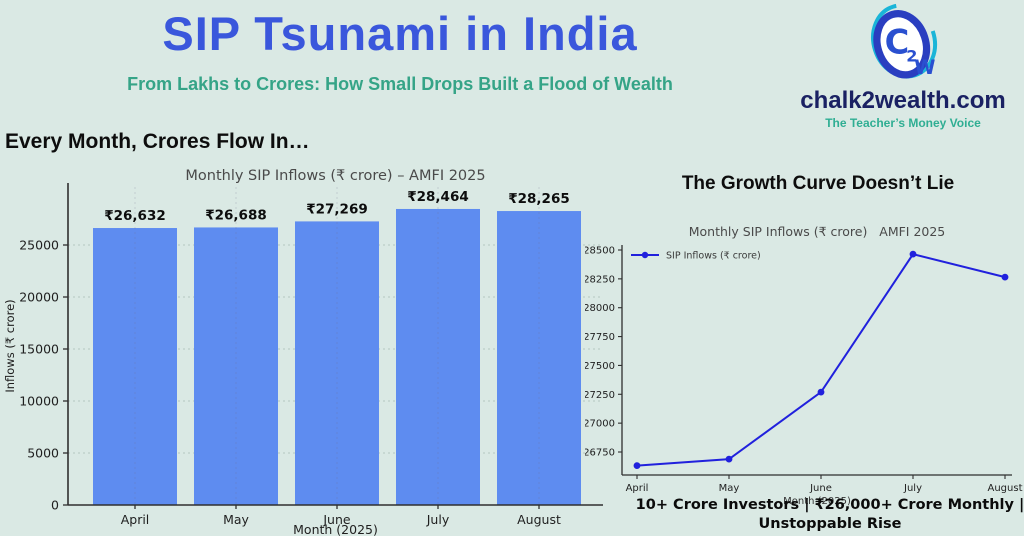  Describe the element at coordinates (438, 197) in the screenshot. I see `bar-value-label: ₹28,464` at that location.